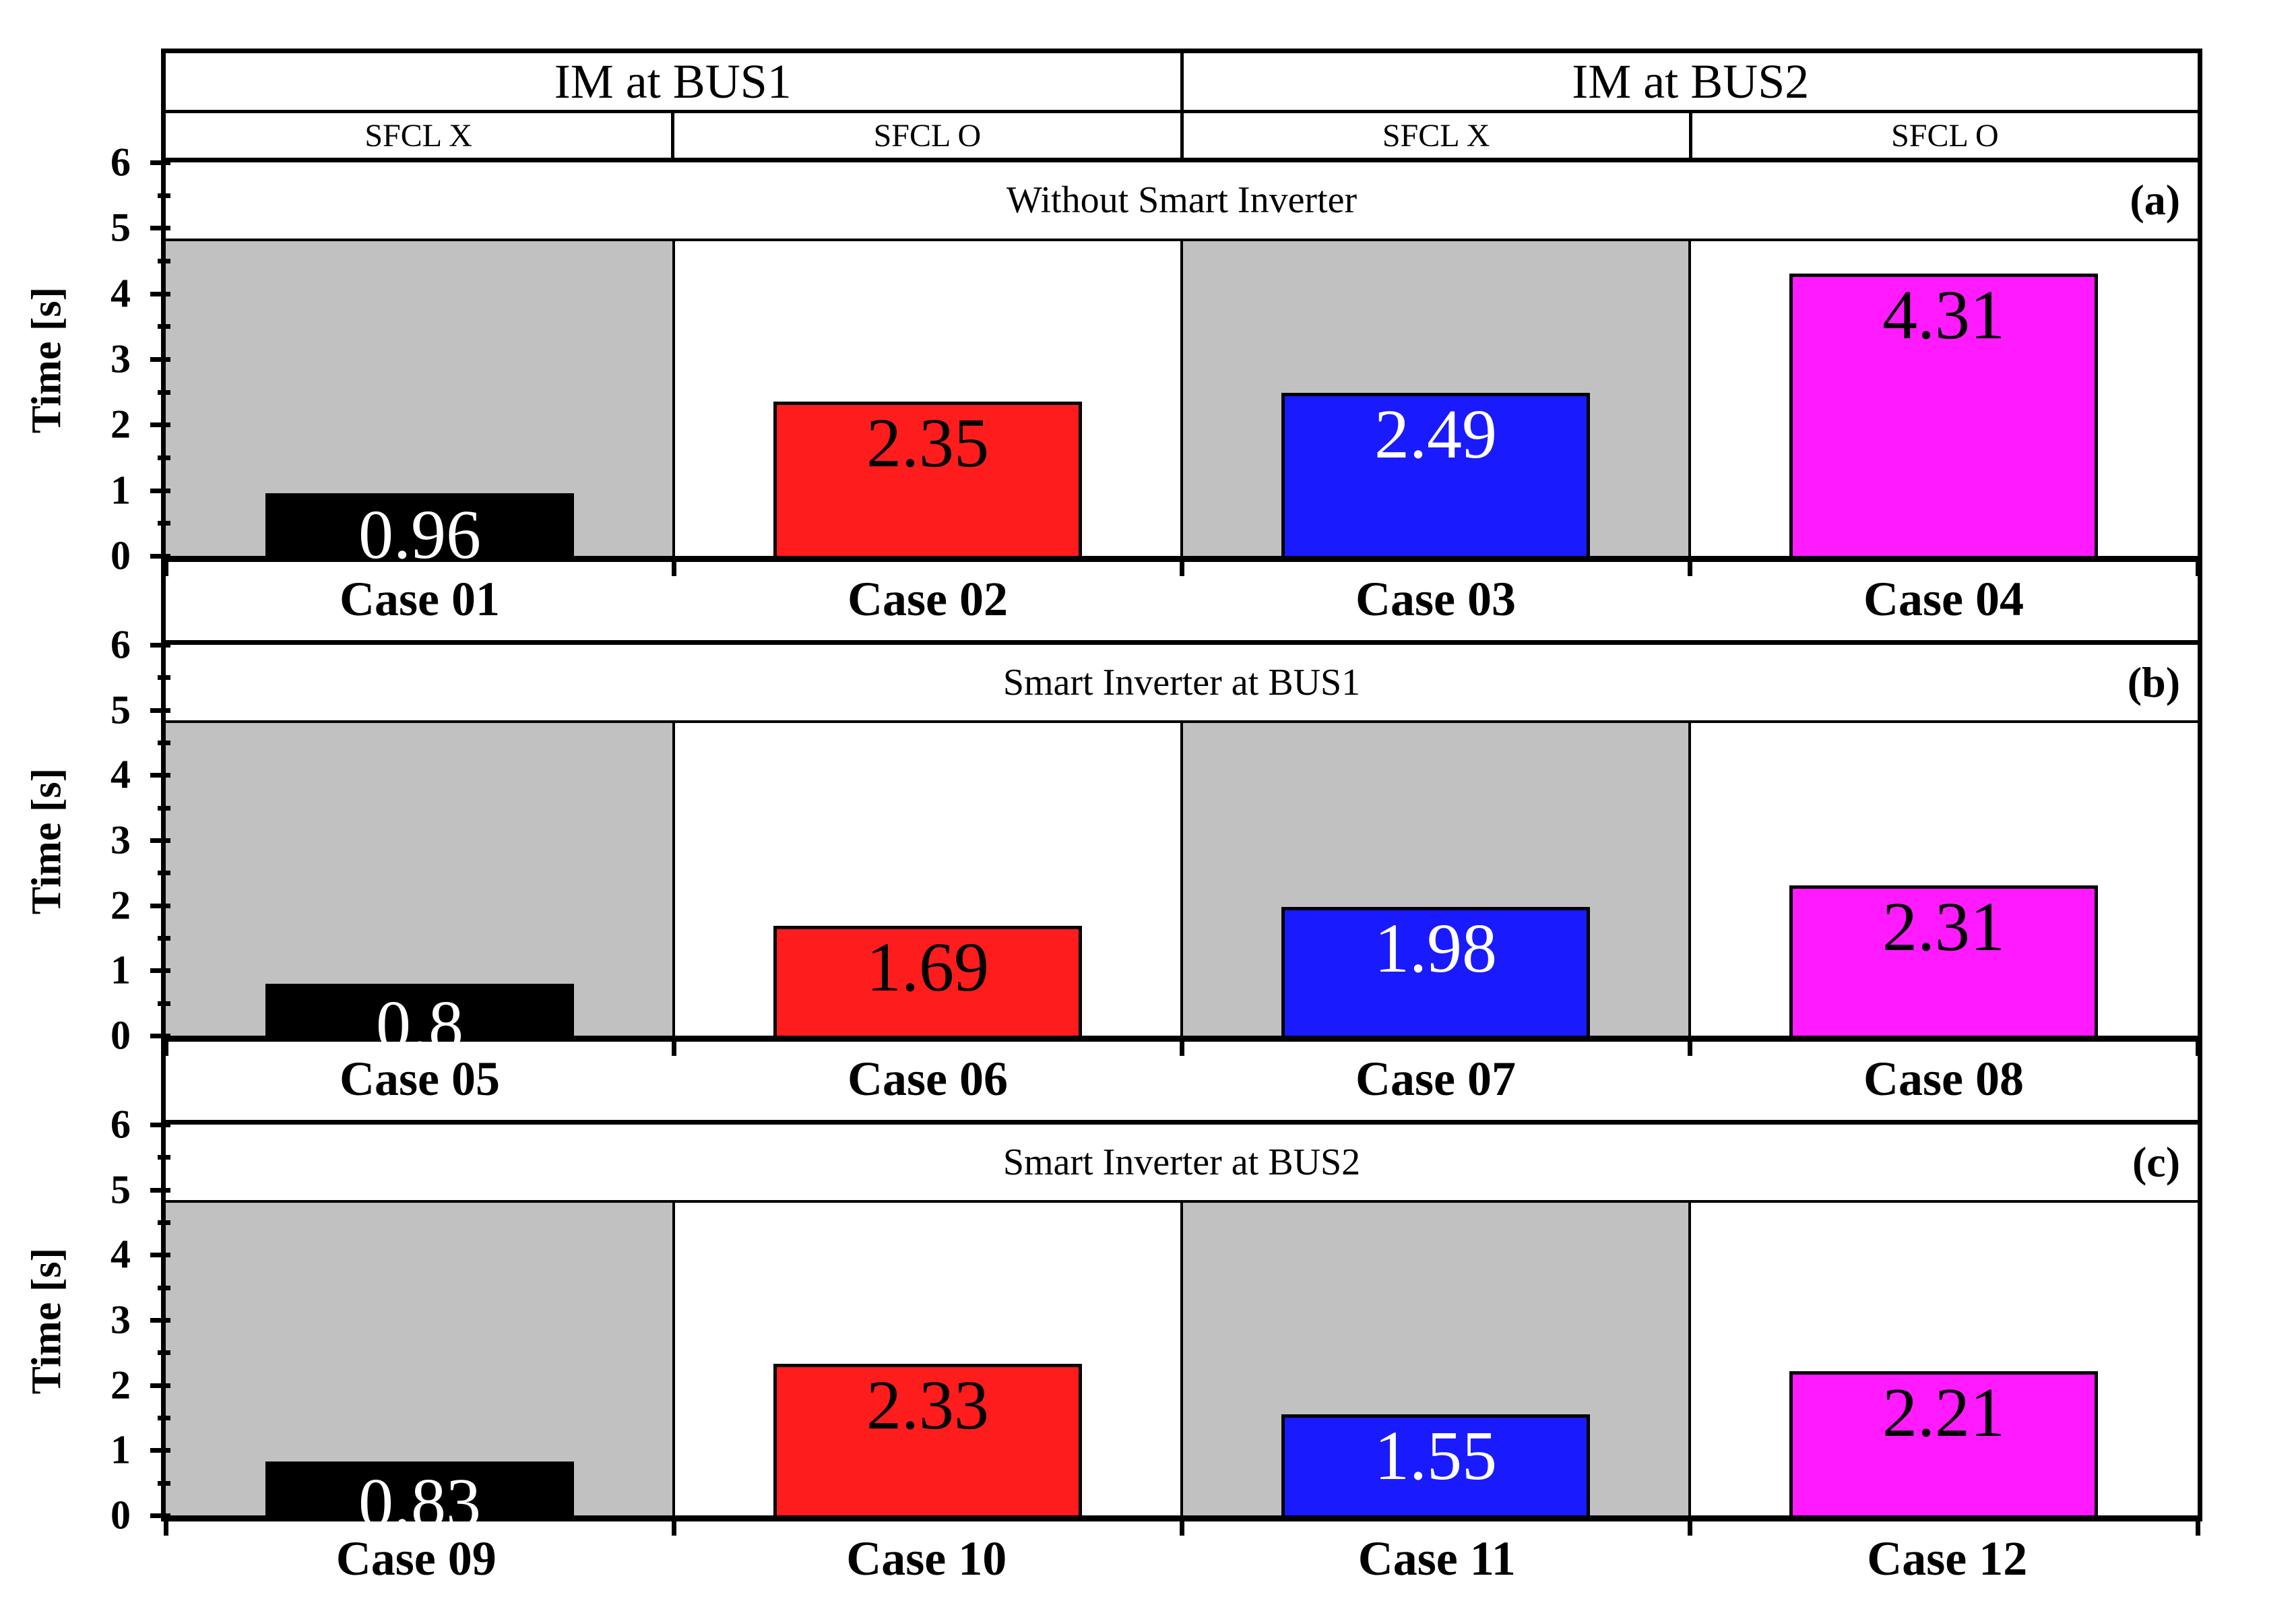 The height and width of the screenshot is (1603, 2296). I want to click on case-label: Case 06, so click(928, 1079).